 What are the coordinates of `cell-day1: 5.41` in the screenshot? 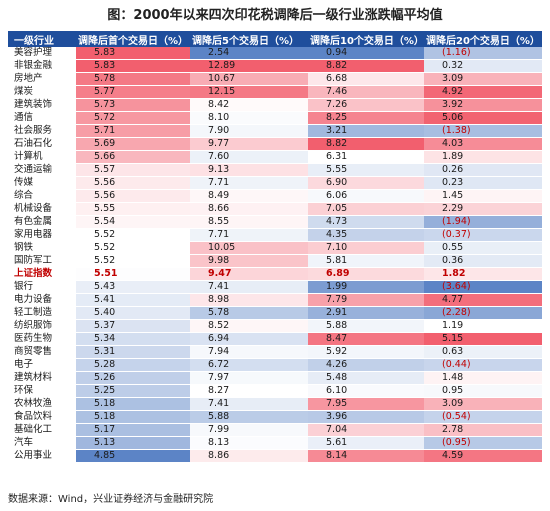 It's located at (133, 300).